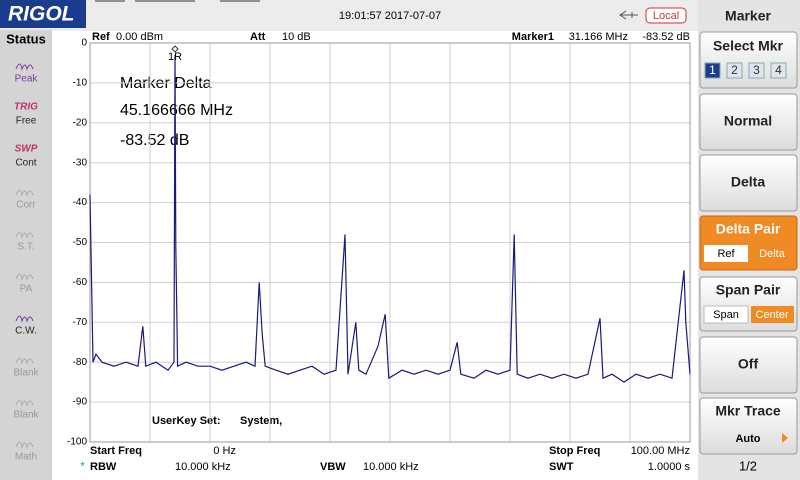 This screenshot has width=800, height=480. I want to click on usb-icon, so click(628, 15).